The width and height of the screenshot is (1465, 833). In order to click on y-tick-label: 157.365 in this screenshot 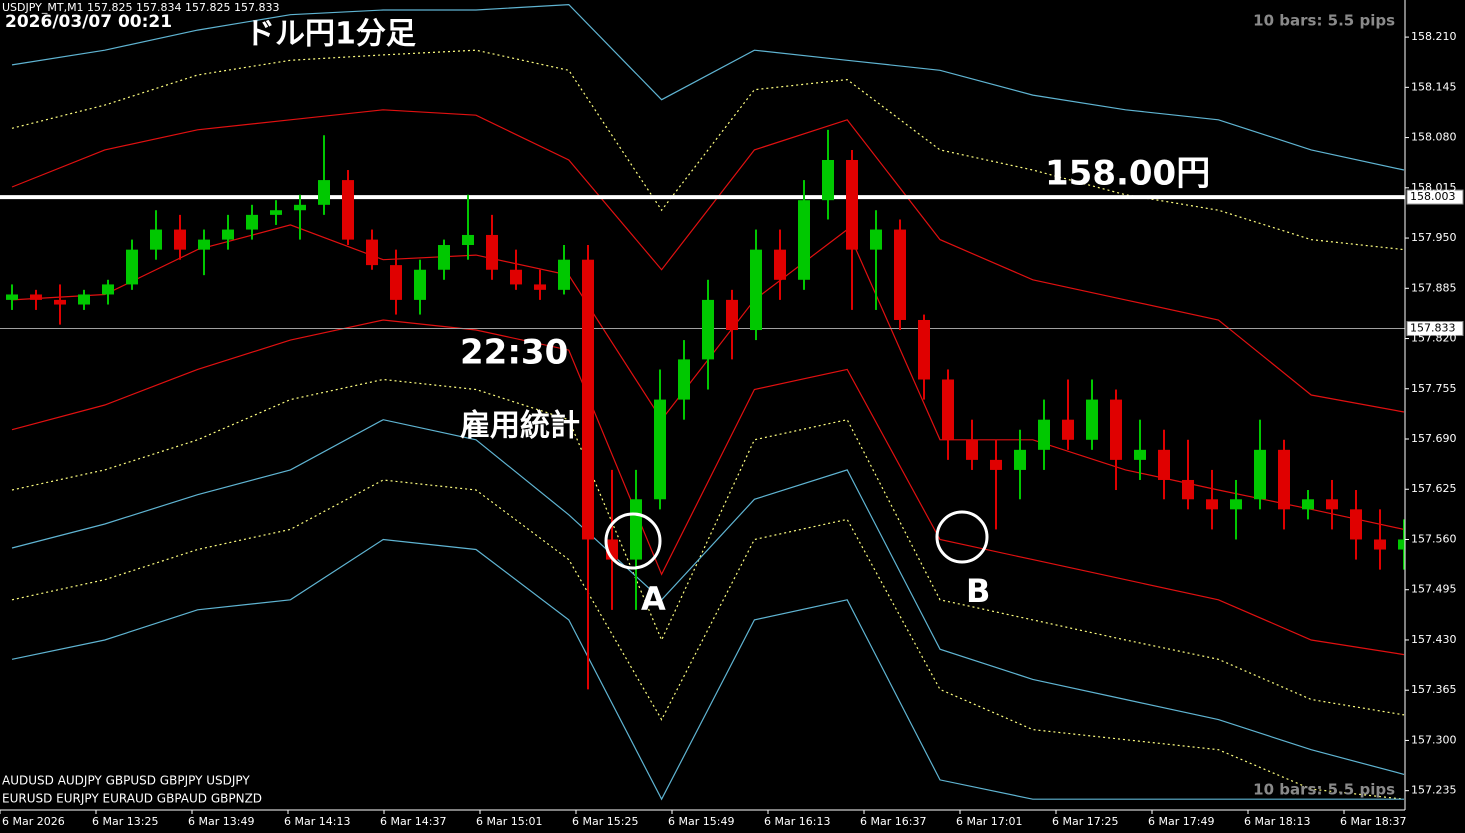, I will do `click(1434, 689)`.